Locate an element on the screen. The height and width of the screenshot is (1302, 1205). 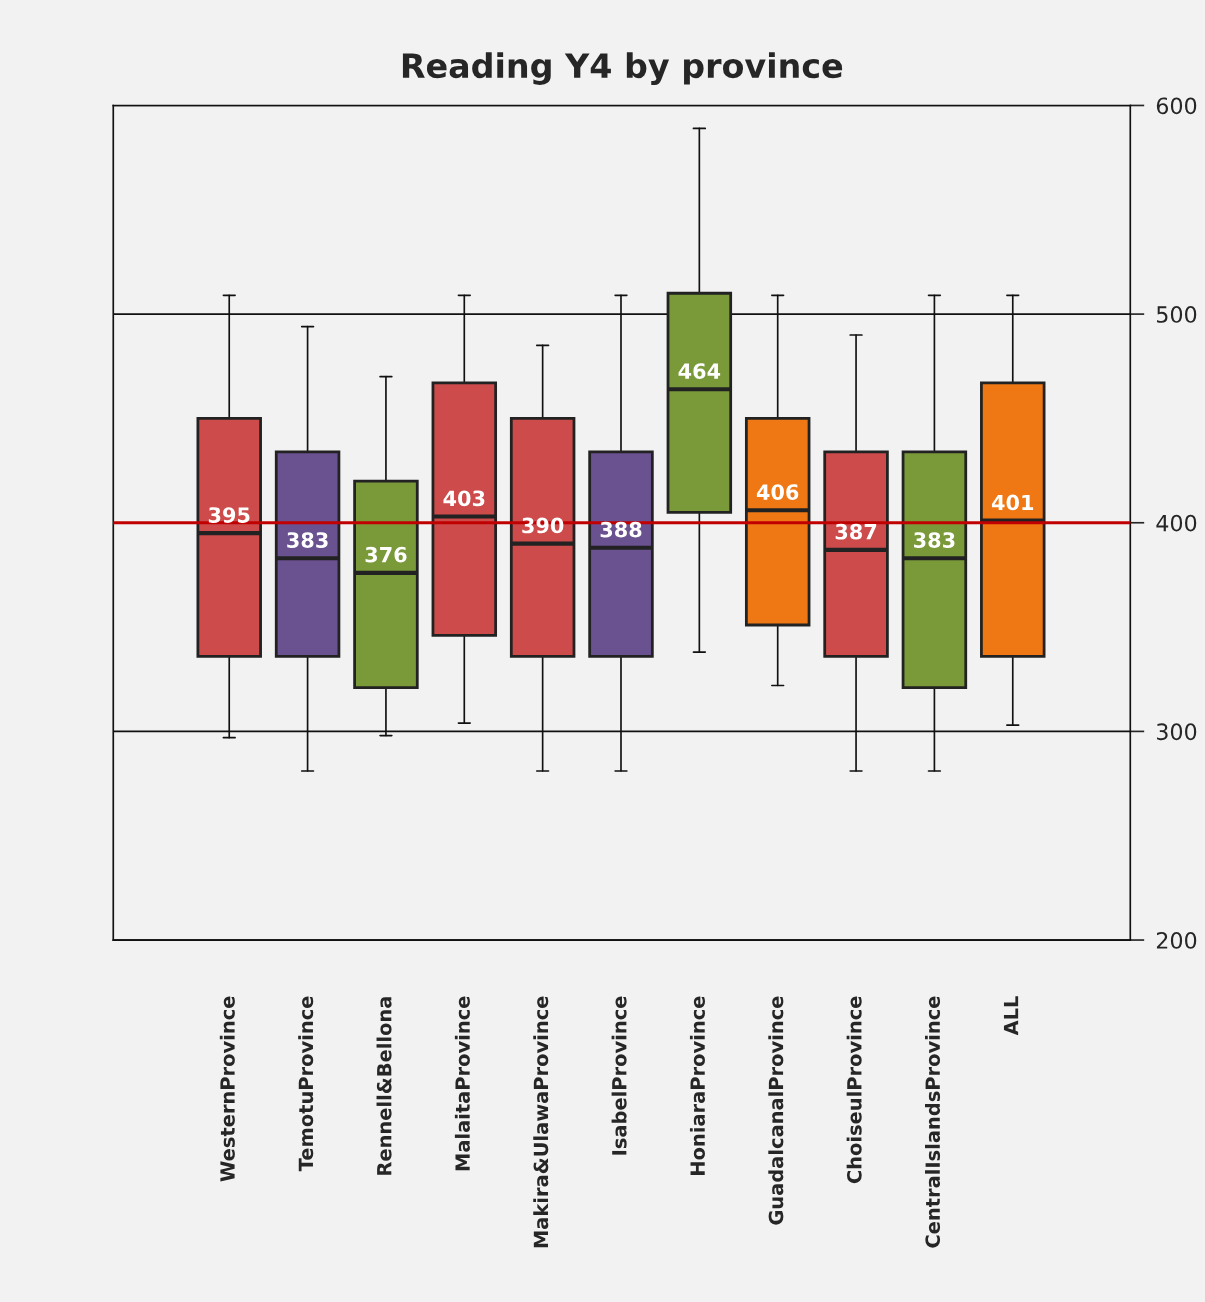
x-tick-label: CentralIslandsProvince is located at coordinates (933, 1122).